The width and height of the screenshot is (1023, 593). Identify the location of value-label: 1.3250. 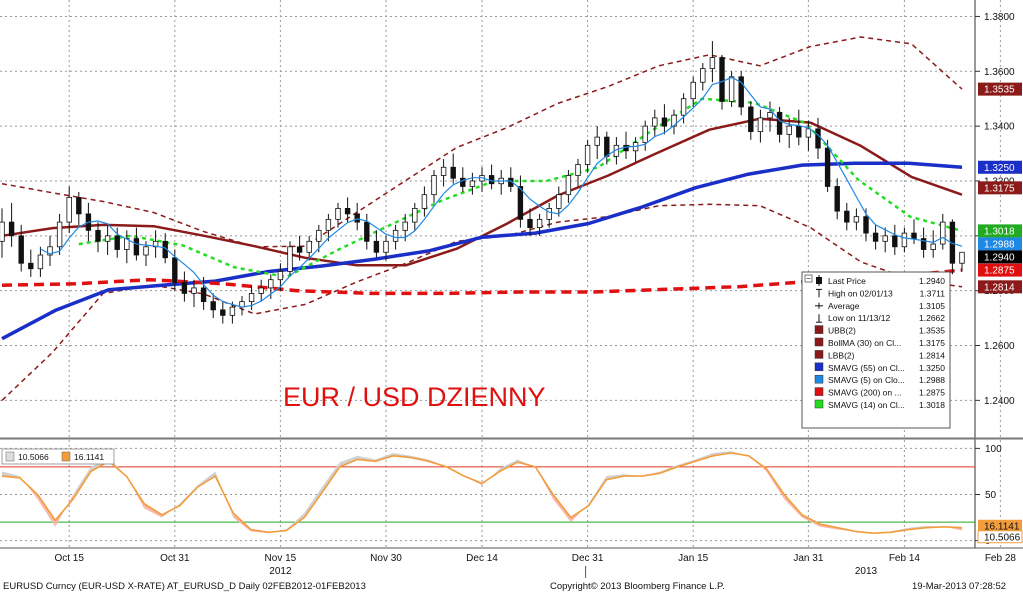
(999, 168).